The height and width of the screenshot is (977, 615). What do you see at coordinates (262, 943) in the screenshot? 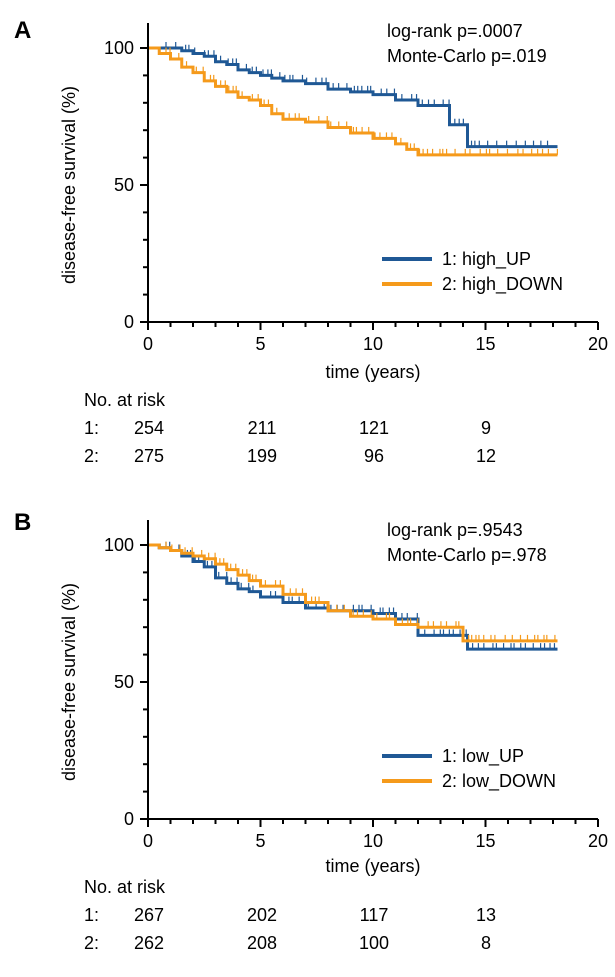
I see `risk-value: 208` at bounding box center [262, 943].